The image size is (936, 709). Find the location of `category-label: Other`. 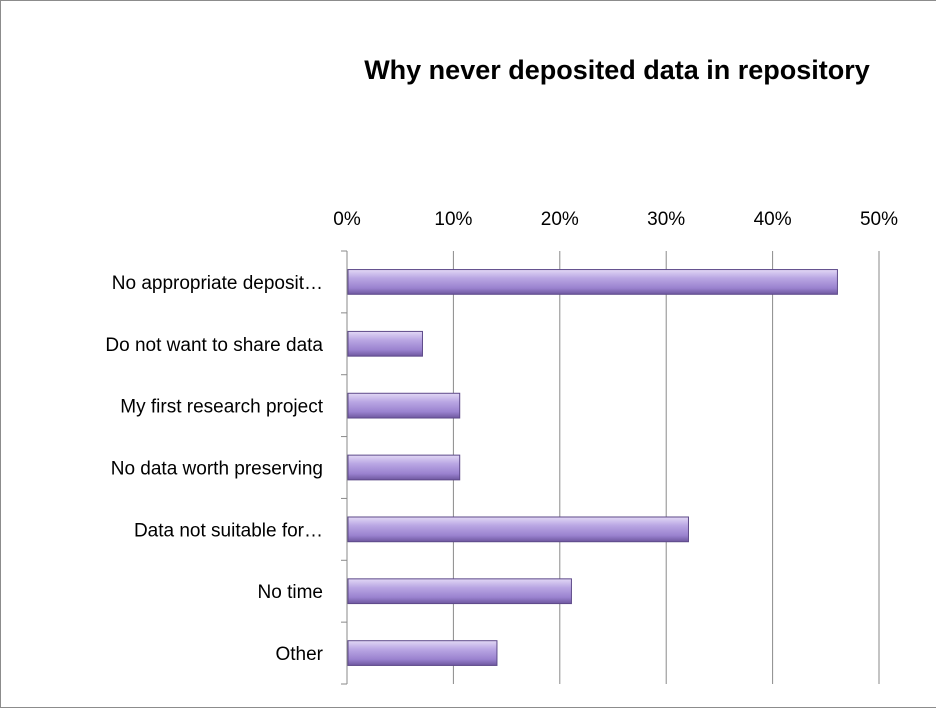

category-label: Other is located at coordinates (299, 654).